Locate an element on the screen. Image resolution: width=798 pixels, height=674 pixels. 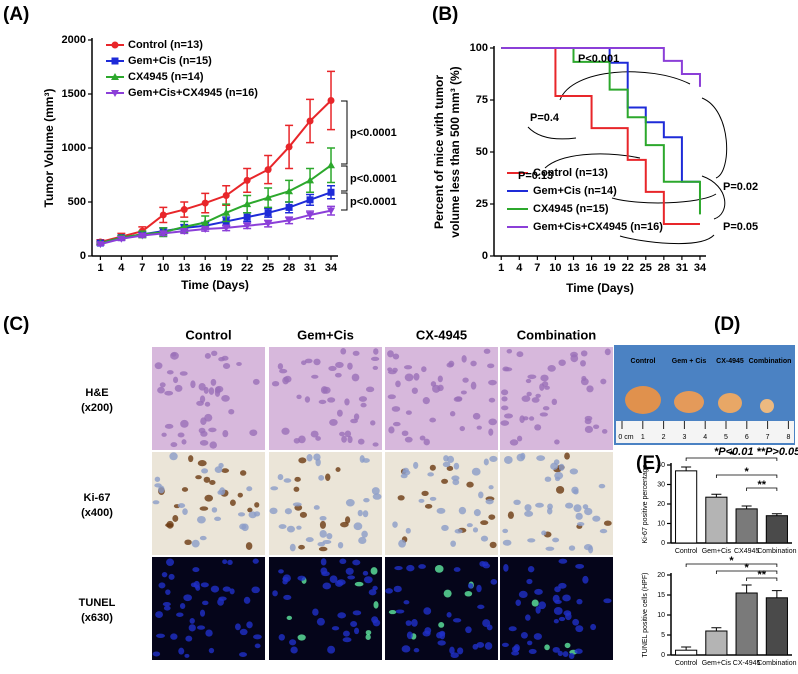
micrograph is located at coordinates (556, 398).